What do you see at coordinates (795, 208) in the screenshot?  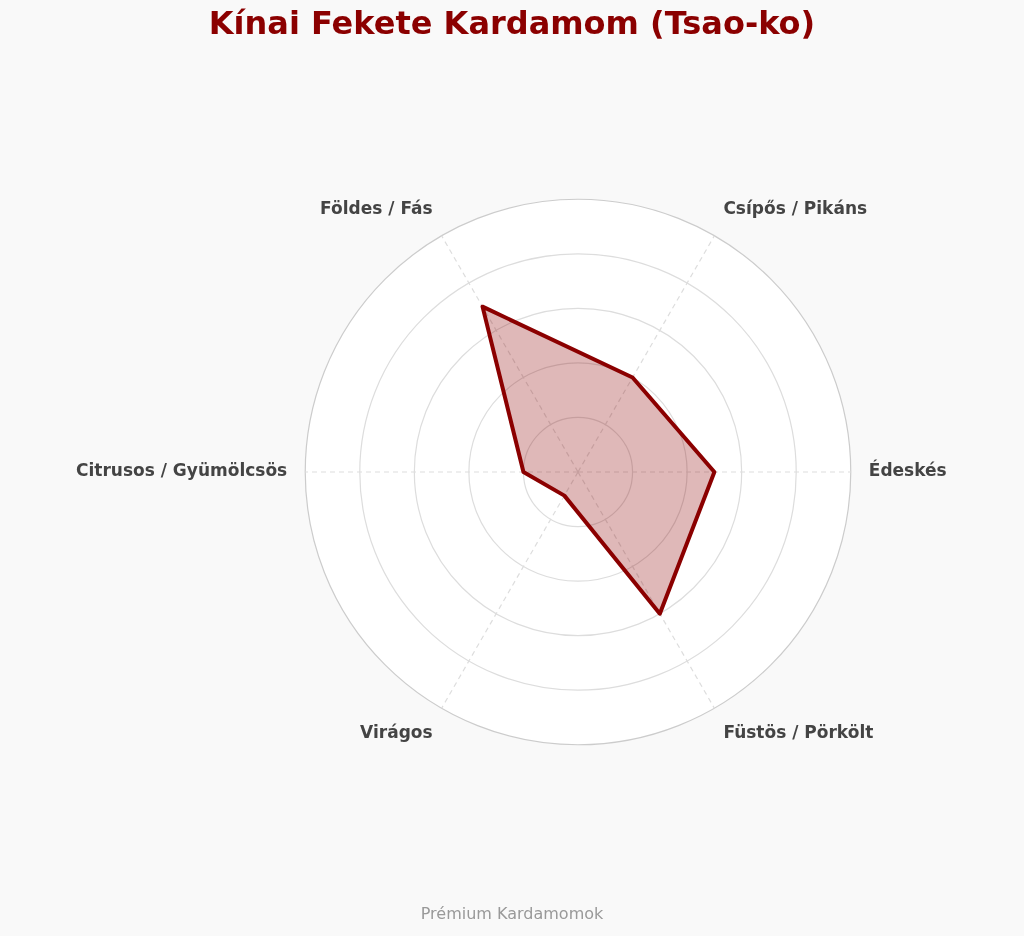 I see `spoke-label: Csípős / Pikáns` at bounding box center [795, 208].